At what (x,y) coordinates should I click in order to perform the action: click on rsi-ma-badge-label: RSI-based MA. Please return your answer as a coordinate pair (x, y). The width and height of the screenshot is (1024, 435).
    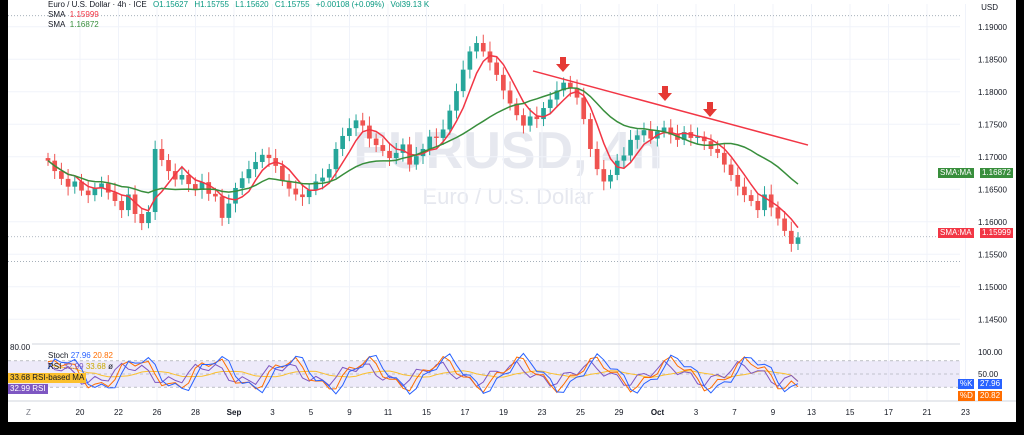
    Looking at the image, I should click on (58, 377).